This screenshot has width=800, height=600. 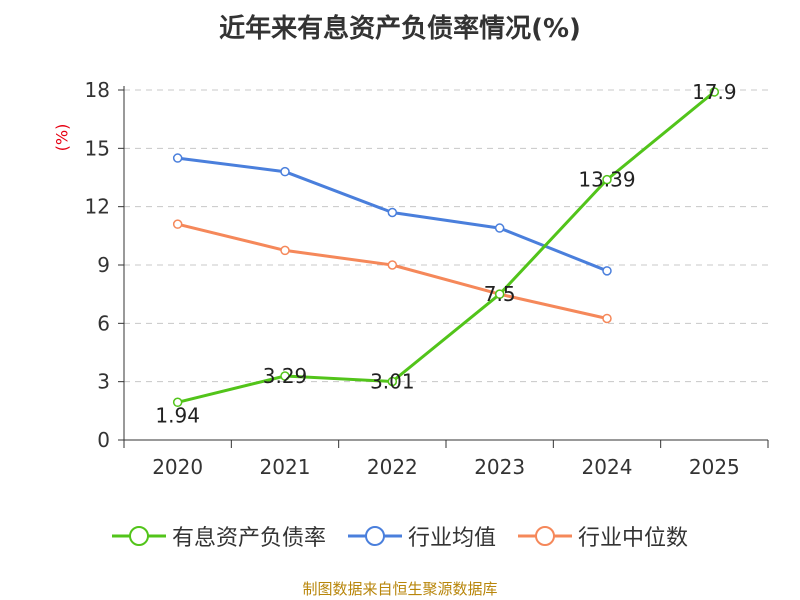 I want to click on legend-item: 有息资产负债率, so click(x=218, y=536).